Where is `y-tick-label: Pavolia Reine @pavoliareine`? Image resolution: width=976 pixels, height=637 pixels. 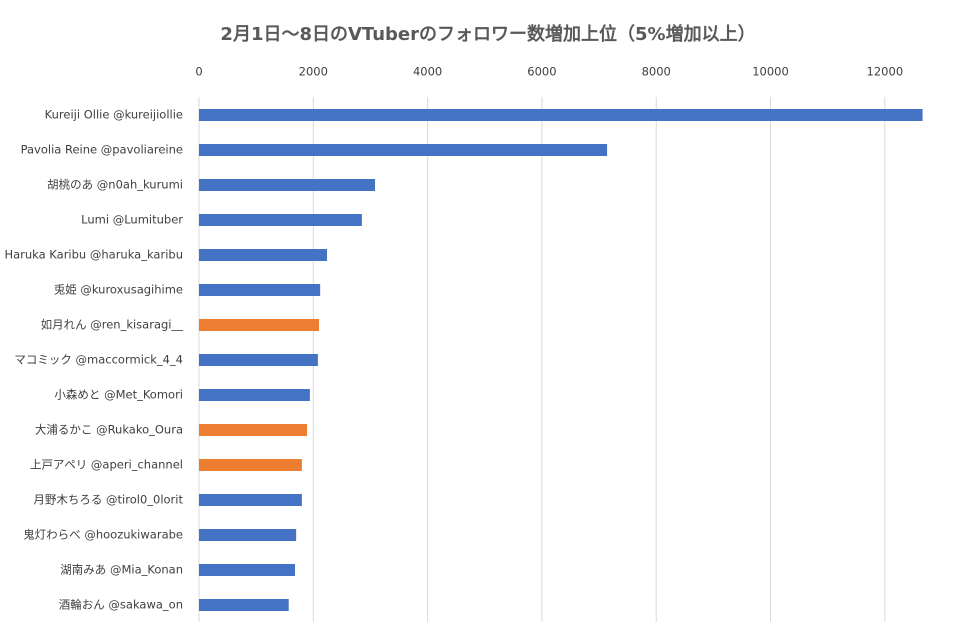 y-tick-label: Pavolia Reine @pavoliareine is located at coordinates (102, 150).